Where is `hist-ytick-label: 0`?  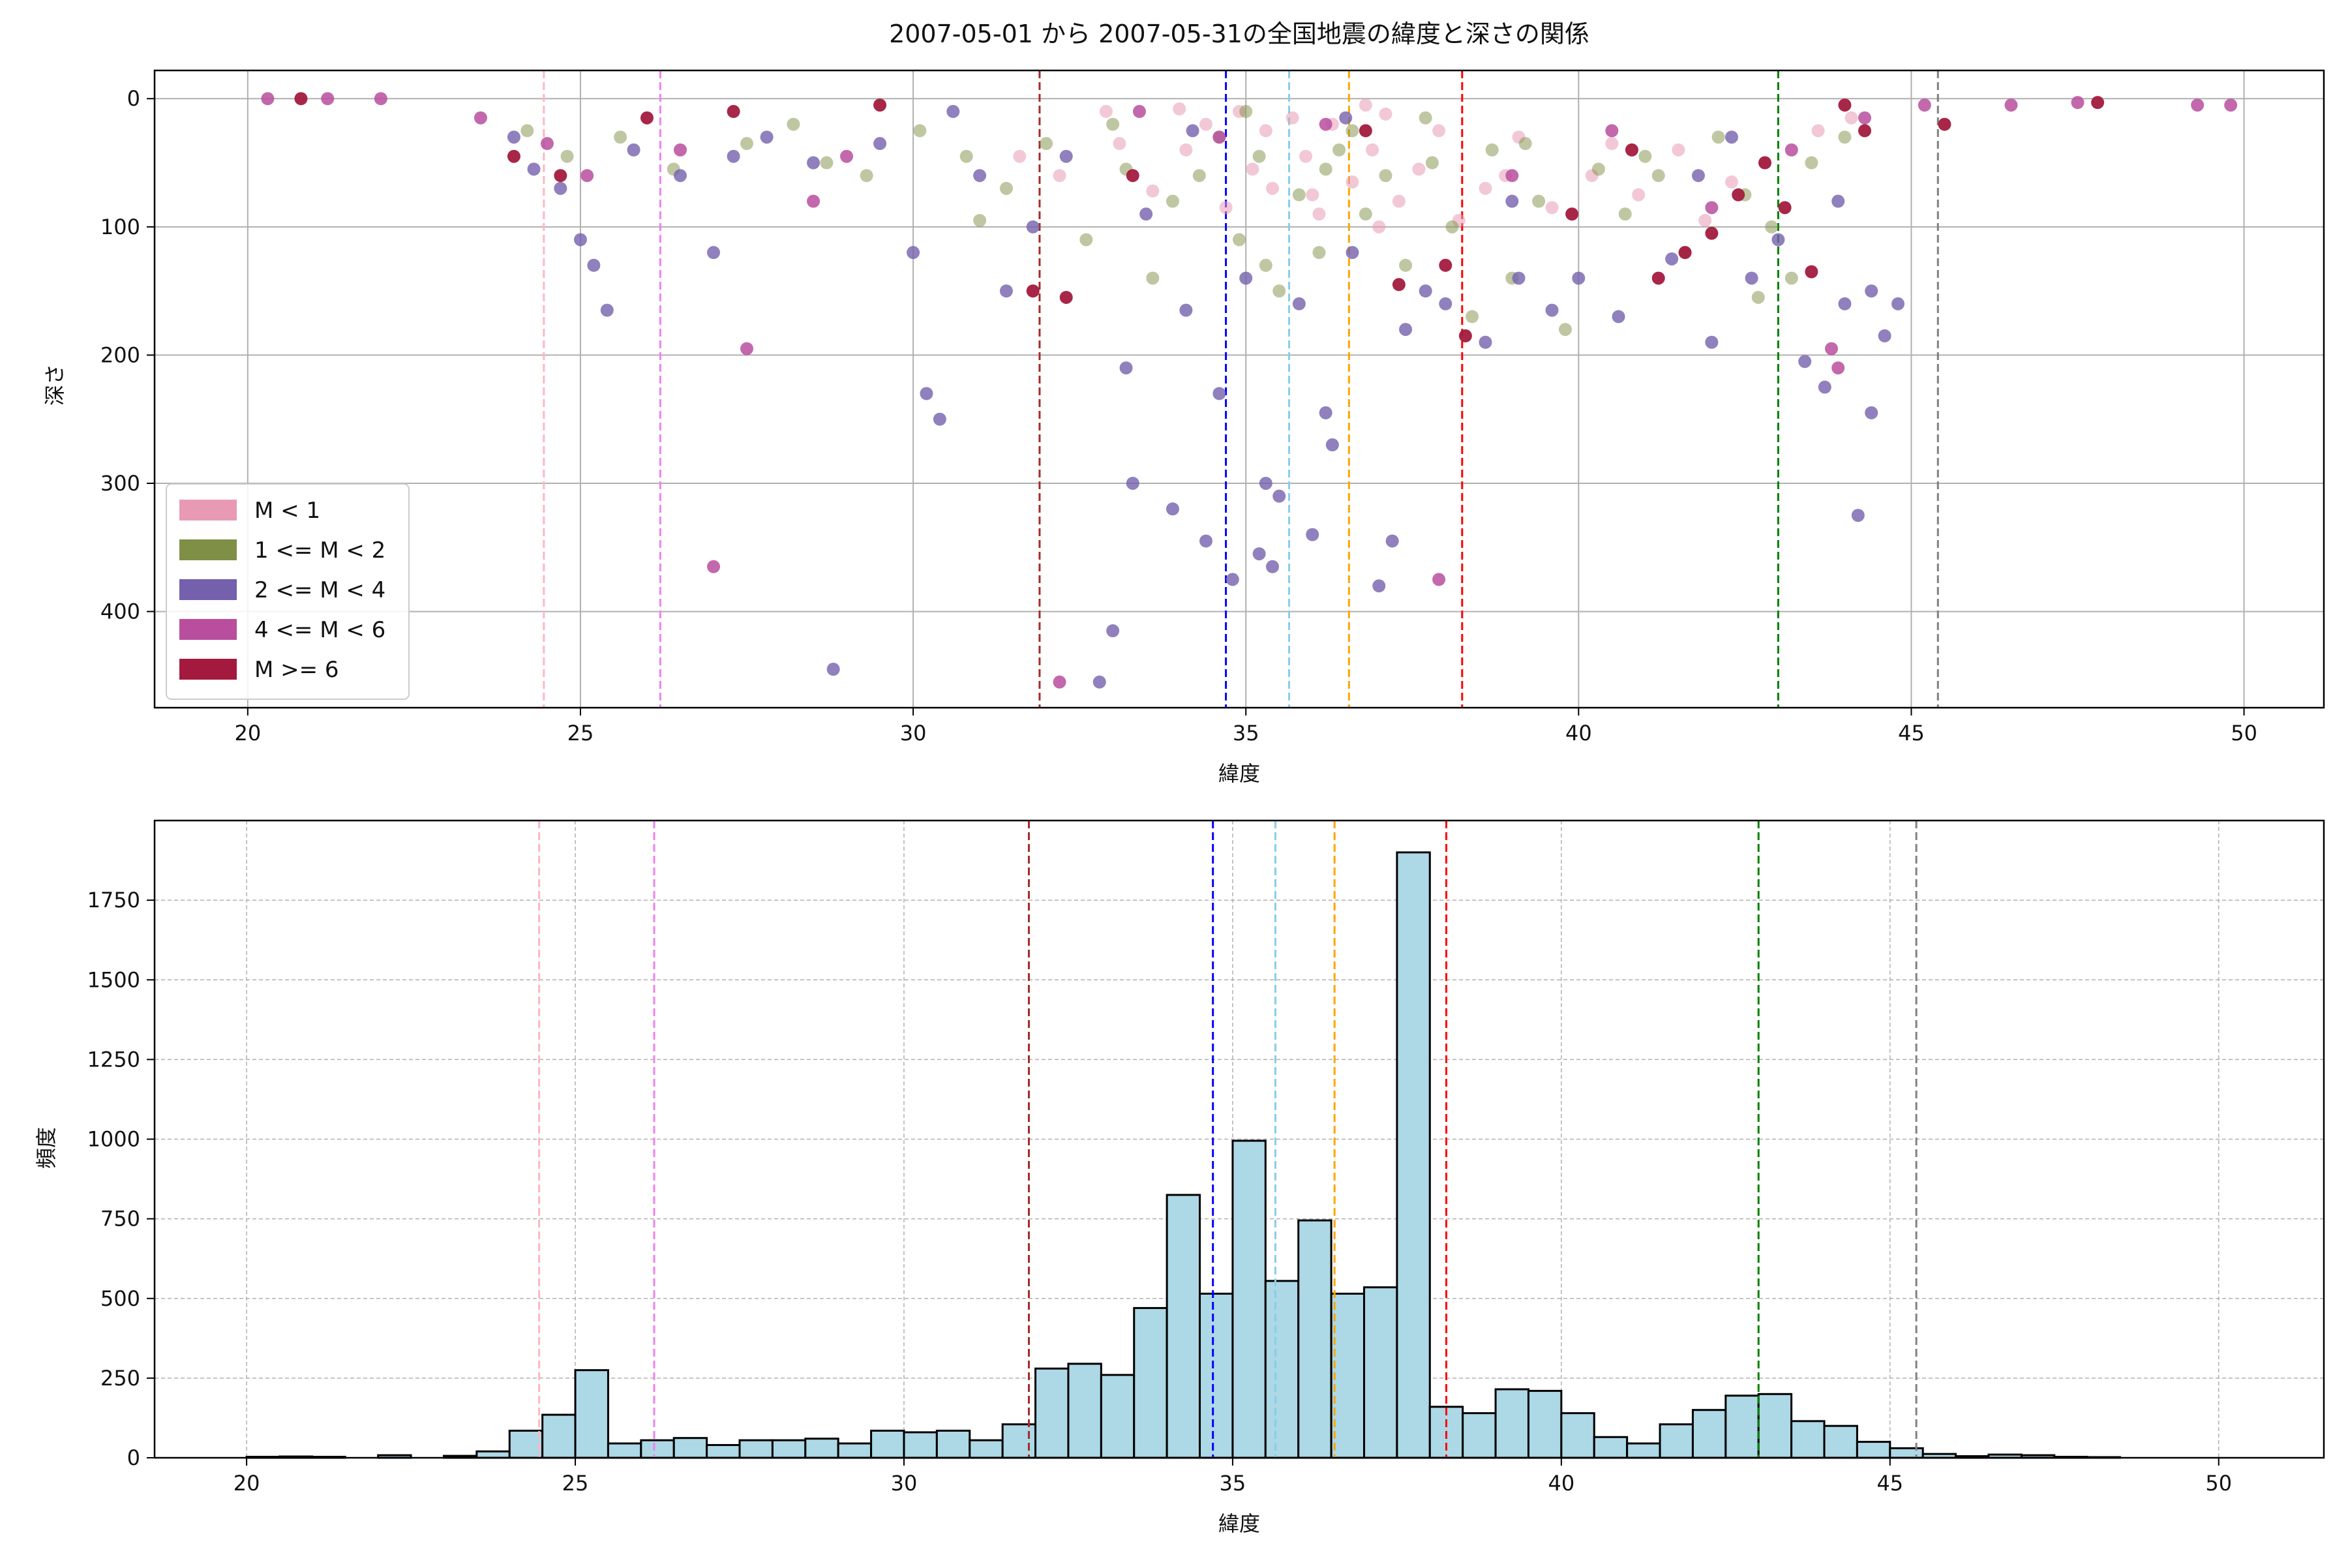
hist-ytick-label: 0 is located at coordinates (134, 1457).